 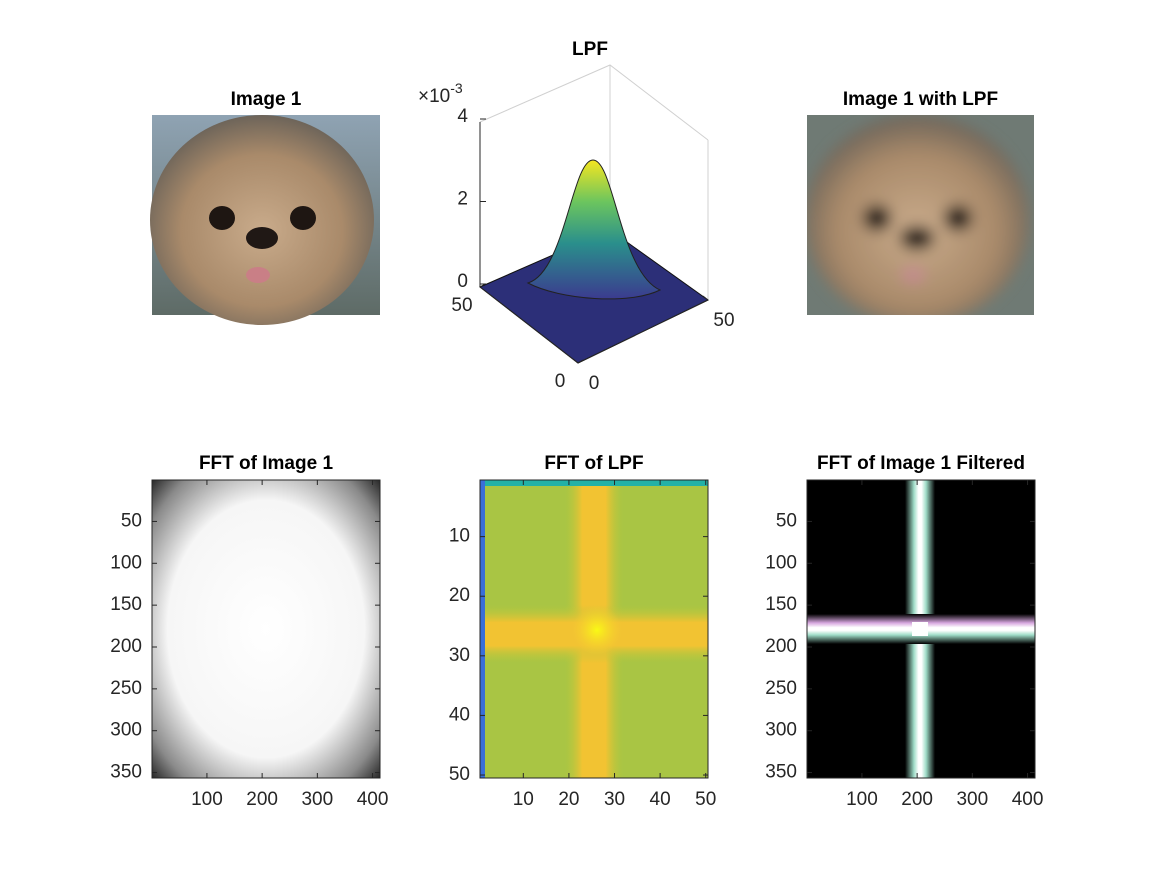 I want to click on y-tick-label: 40, so click(x=459, y=714).